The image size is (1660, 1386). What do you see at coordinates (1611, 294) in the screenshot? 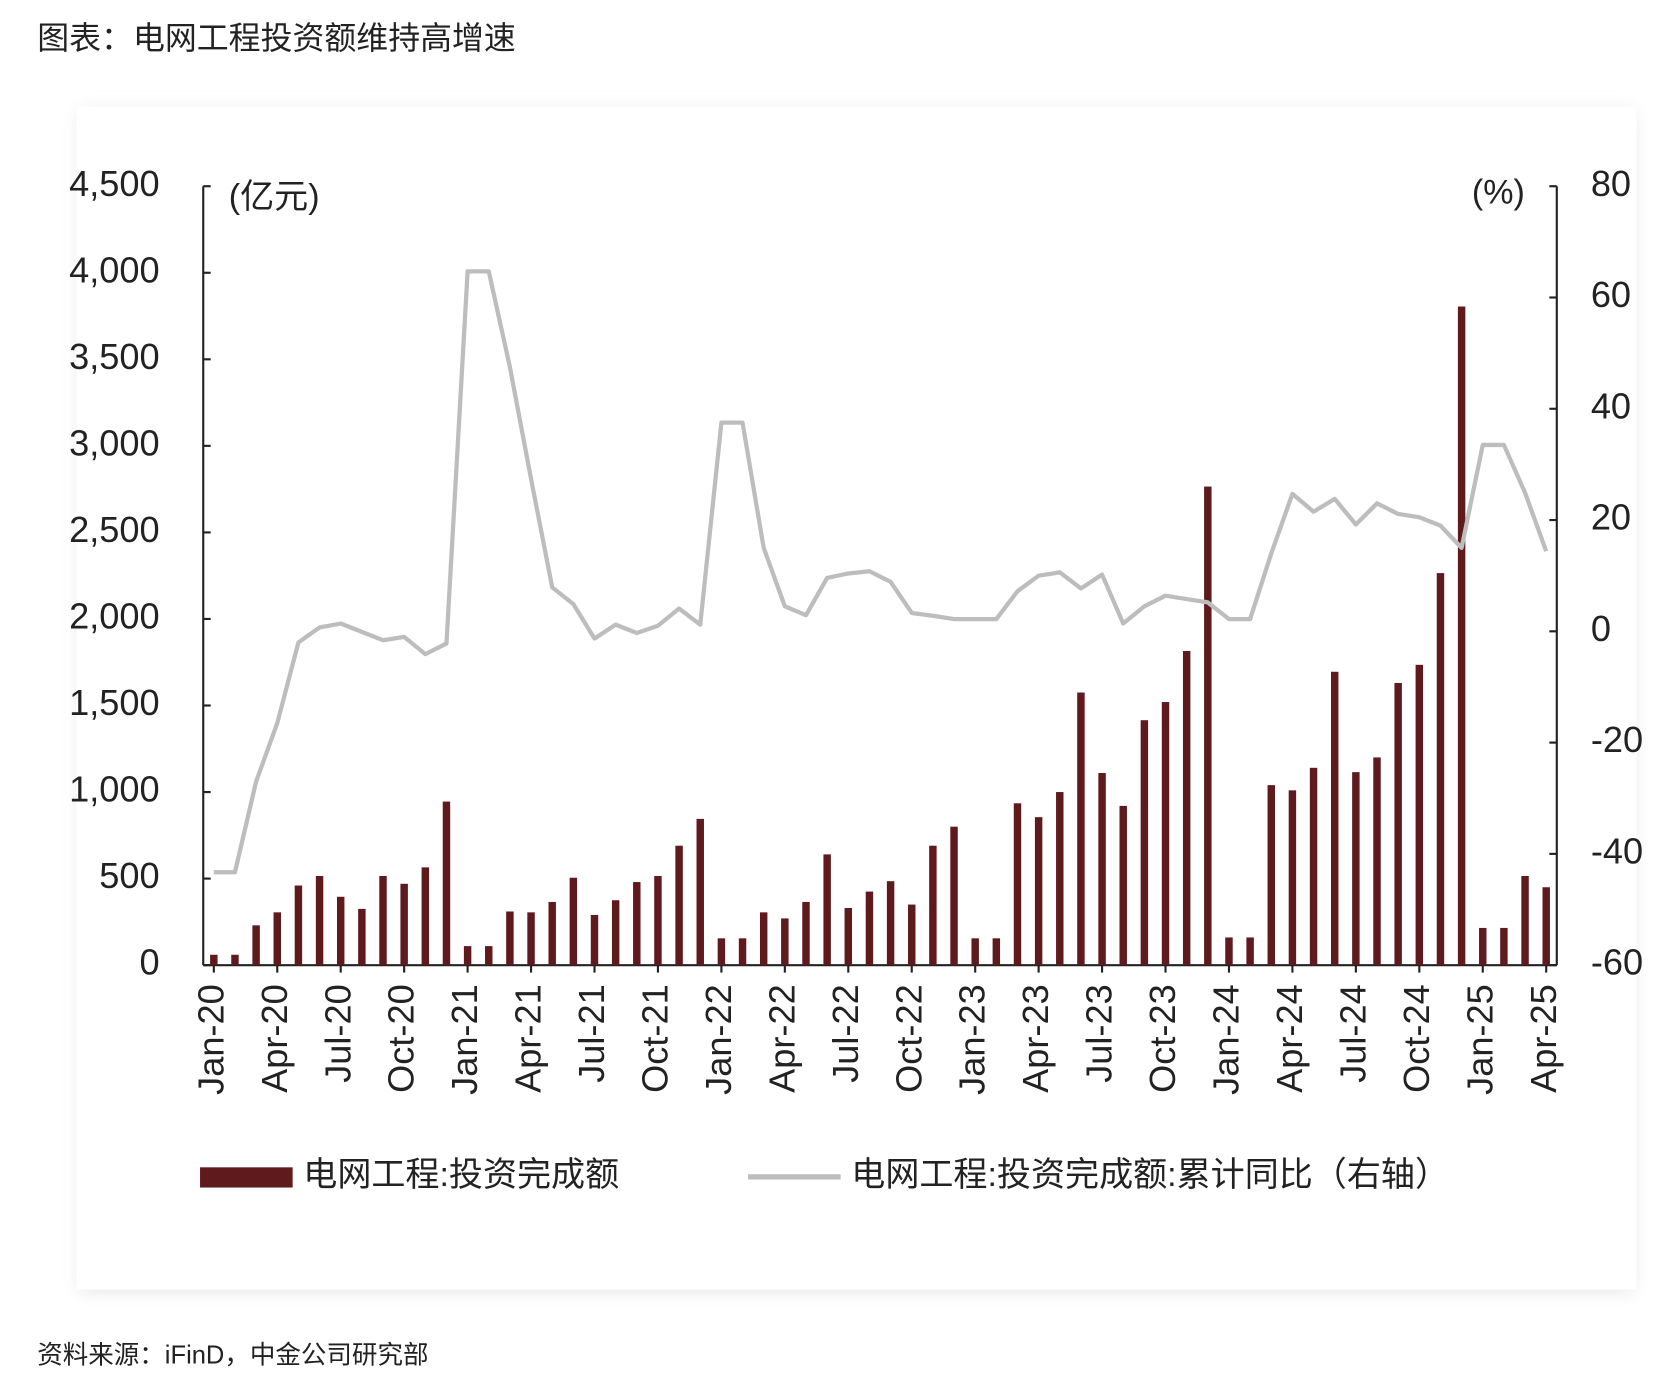
I see `y2-tick-label: 60` at bounding box center [1611, 294].